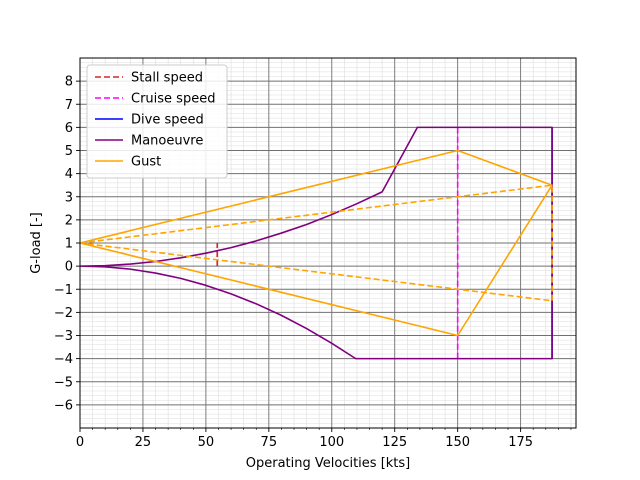 The image size is (640, 480). What do you see at coordinates (63, 313) in the screenshot?
I see `y-tick-label: −2` at bounding box center [63, 313].